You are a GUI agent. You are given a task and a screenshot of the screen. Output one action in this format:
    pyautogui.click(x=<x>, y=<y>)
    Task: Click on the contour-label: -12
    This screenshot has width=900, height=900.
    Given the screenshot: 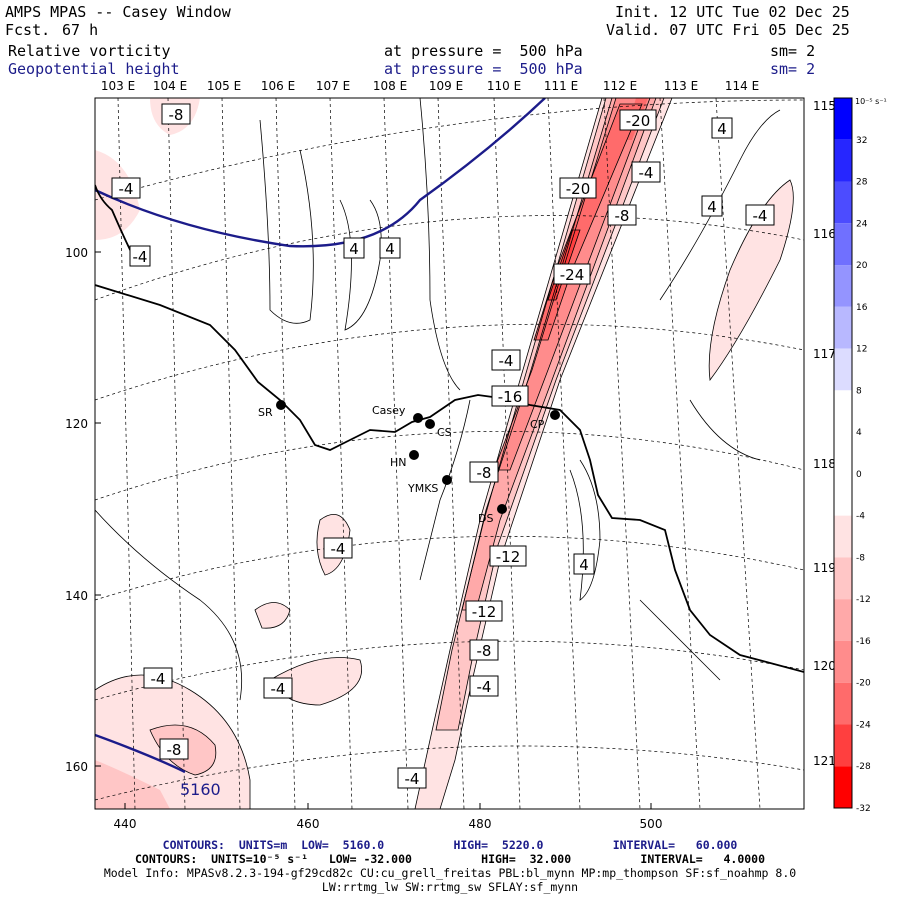 What is the action you would take?
    pyautogui.click(x=508, y=556)
    